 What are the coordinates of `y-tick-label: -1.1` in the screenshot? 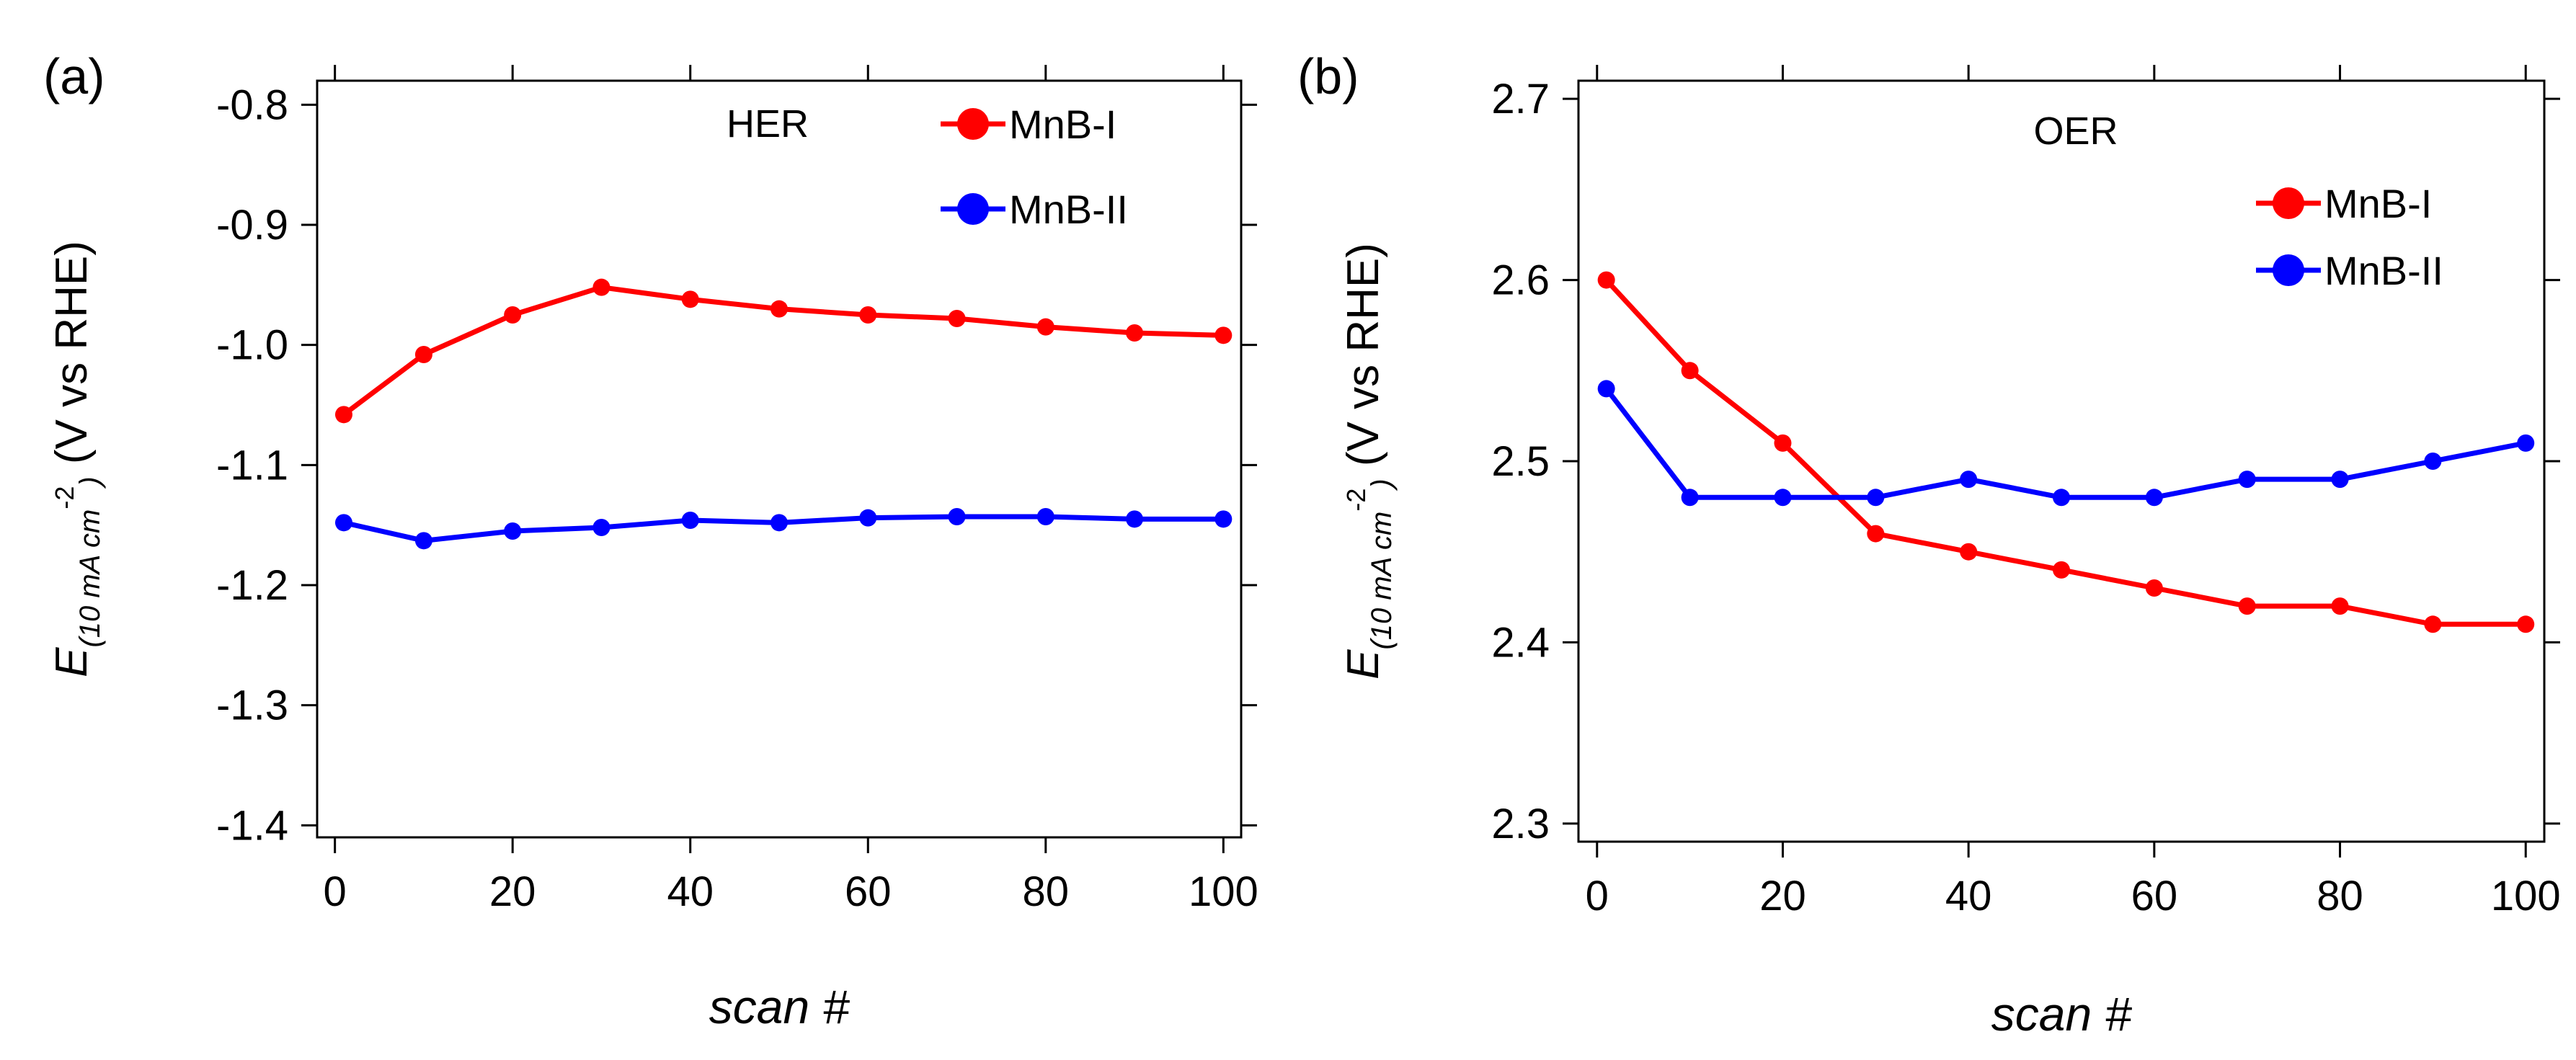 It's located at (252, 465).